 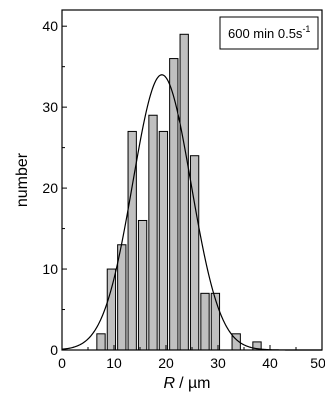 What do you see at coordinates (306, 29) in the screenshot?
I see `legend-superscript: -1` at bounding box center [306, 29].